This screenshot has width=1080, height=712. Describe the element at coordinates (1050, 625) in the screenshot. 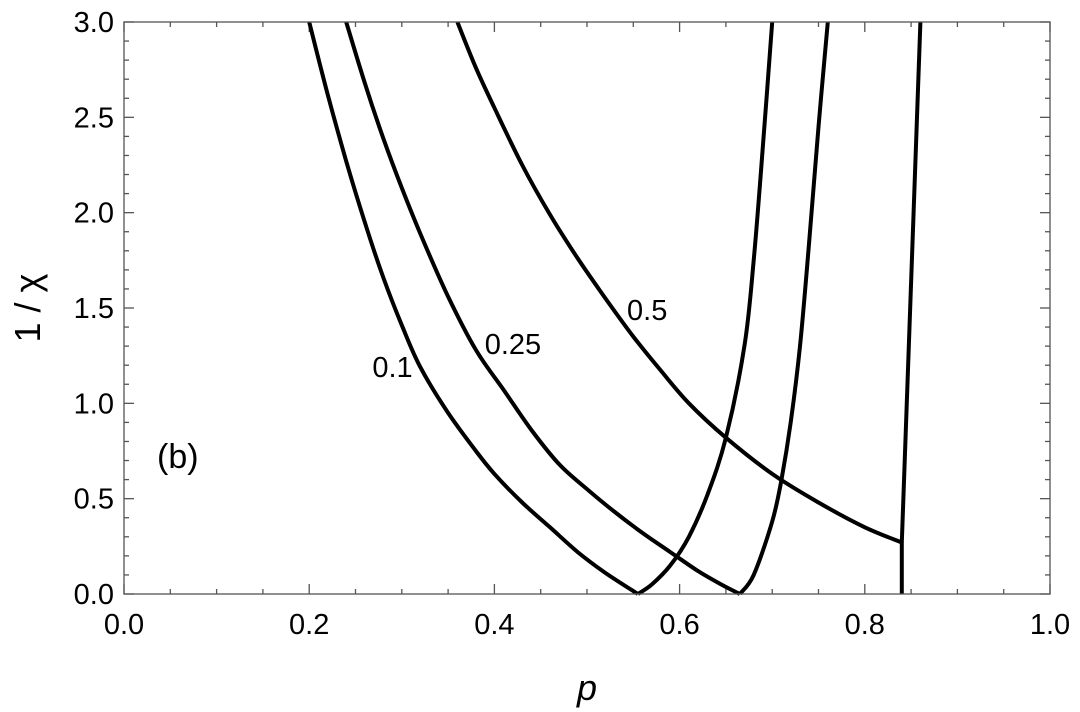

I see `x-tick-label: 1.0` at that location.